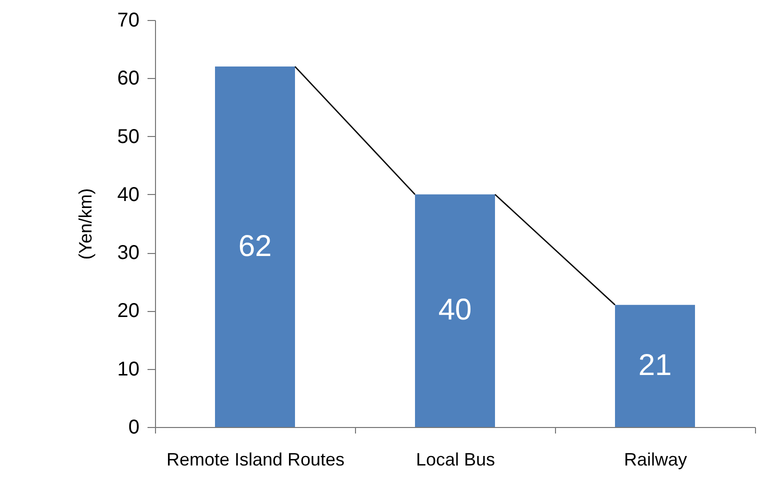 The height and width of the screenshot is (488, 758). What do you see at coordinates (85, 224) in the screenshot?
I see `y-axis-title: (Yen/km)` at bounding box center [85, 224].